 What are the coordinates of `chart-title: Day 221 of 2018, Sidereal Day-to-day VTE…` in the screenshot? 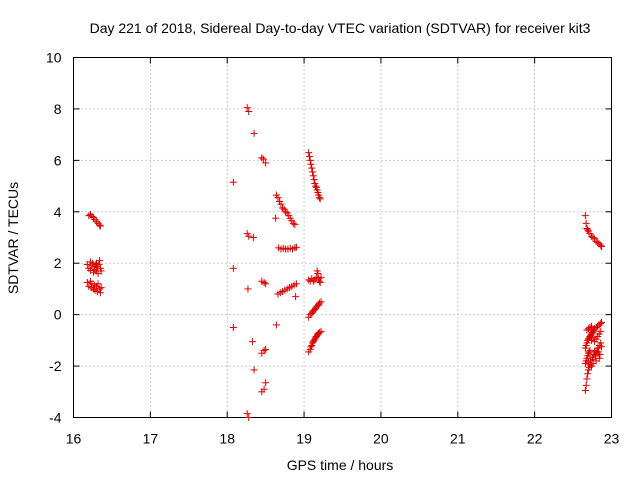 It's located at (340, 28).